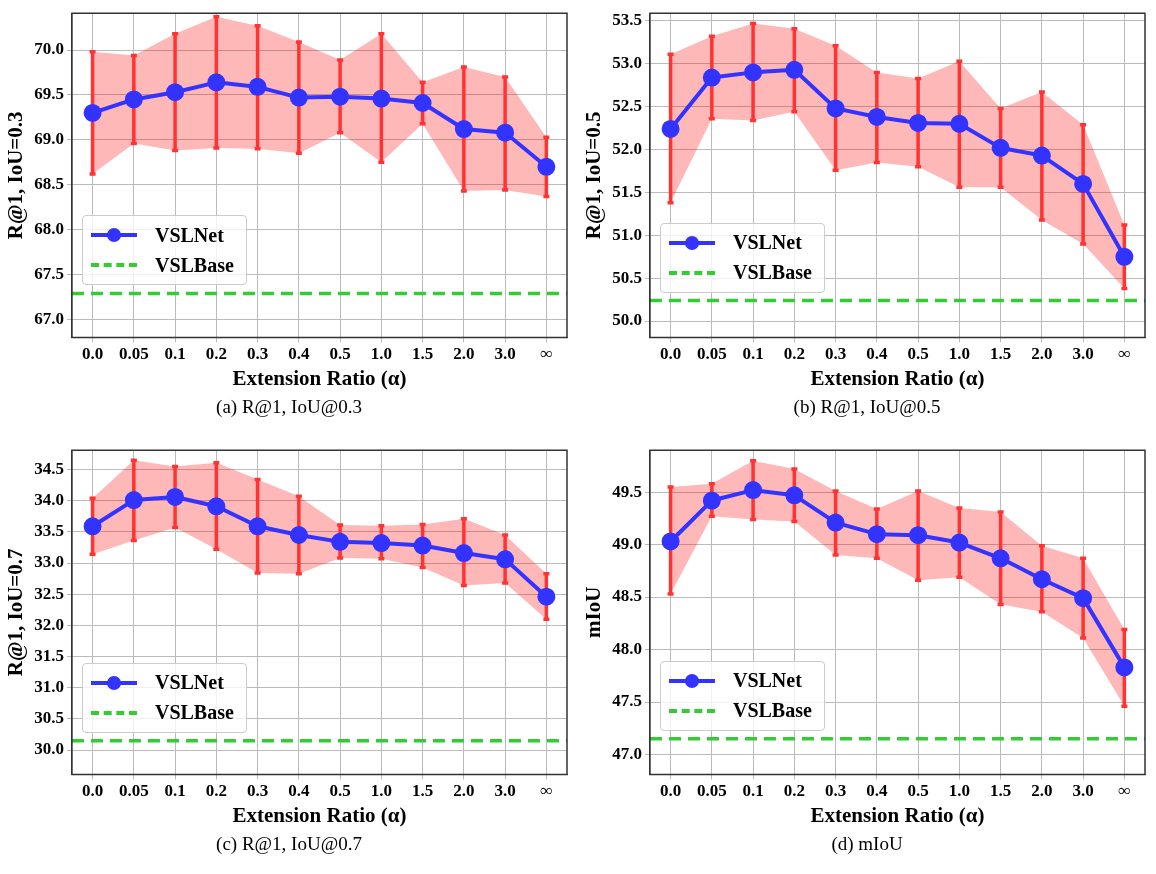 This screenshot has width=1156, height=874. Describe the element at coordinates (627, 277) in the screenshot. I see `y-tick-label: 50.5` at that location.